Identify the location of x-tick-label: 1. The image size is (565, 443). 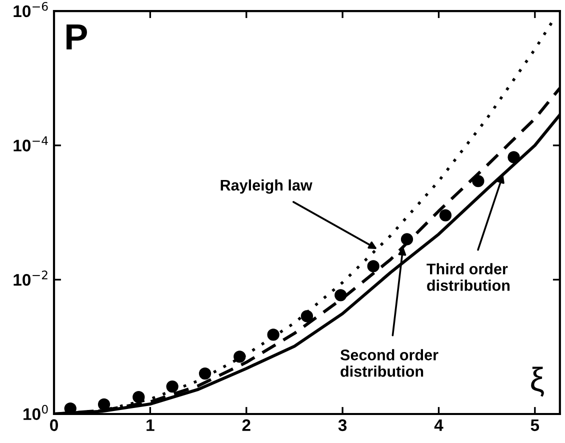
(150, 425).